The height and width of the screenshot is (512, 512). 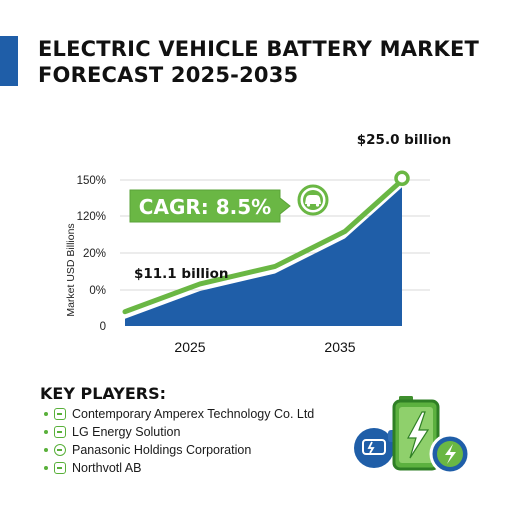 What do you see at coordinates (205, 207) in the screenshot?
I see `cagr-badge-label: CAGR: 8.5%` at bounding box center [205, 207].